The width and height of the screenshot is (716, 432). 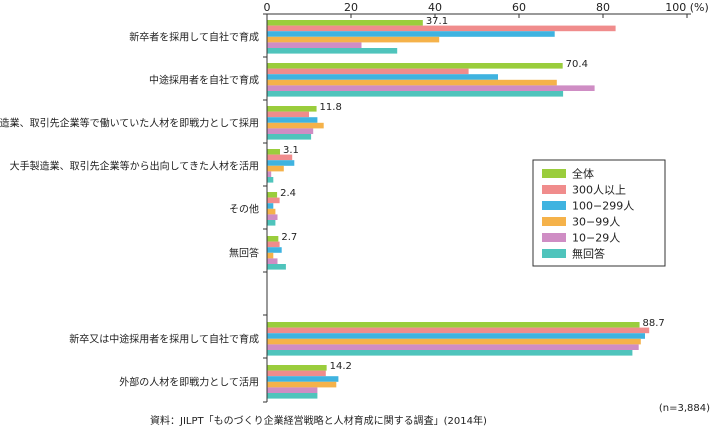 What do you see at coordinates (351, 7) in the screenshot?
I see `x-tick-label: 20` at bounding box center [351, 7].